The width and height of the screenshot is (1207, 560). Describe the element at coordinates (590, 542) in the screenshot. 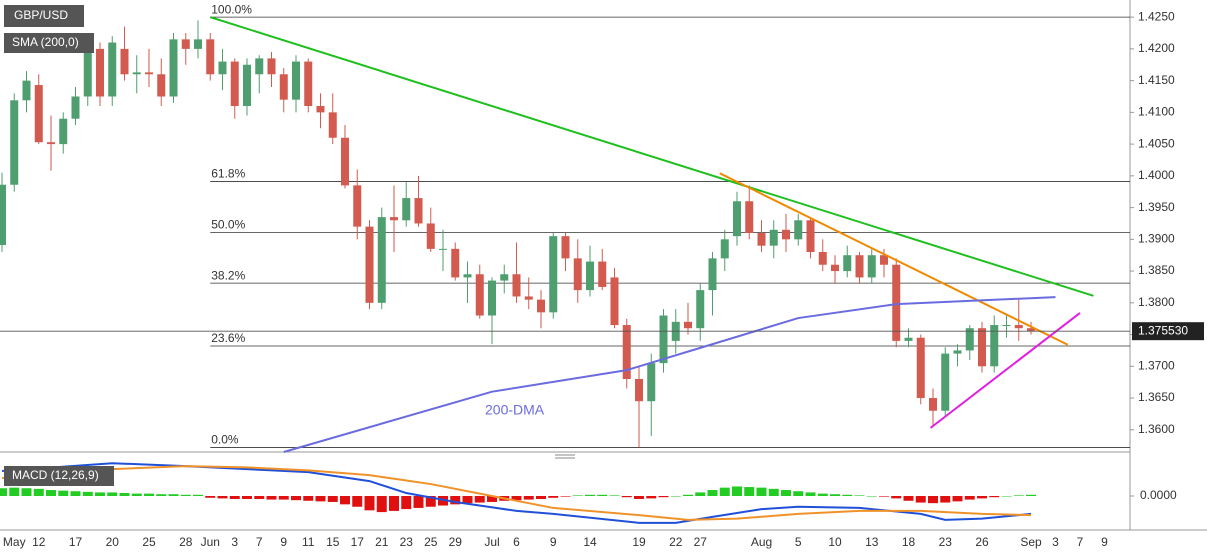

I see `x-tick-label: 14` at that location.